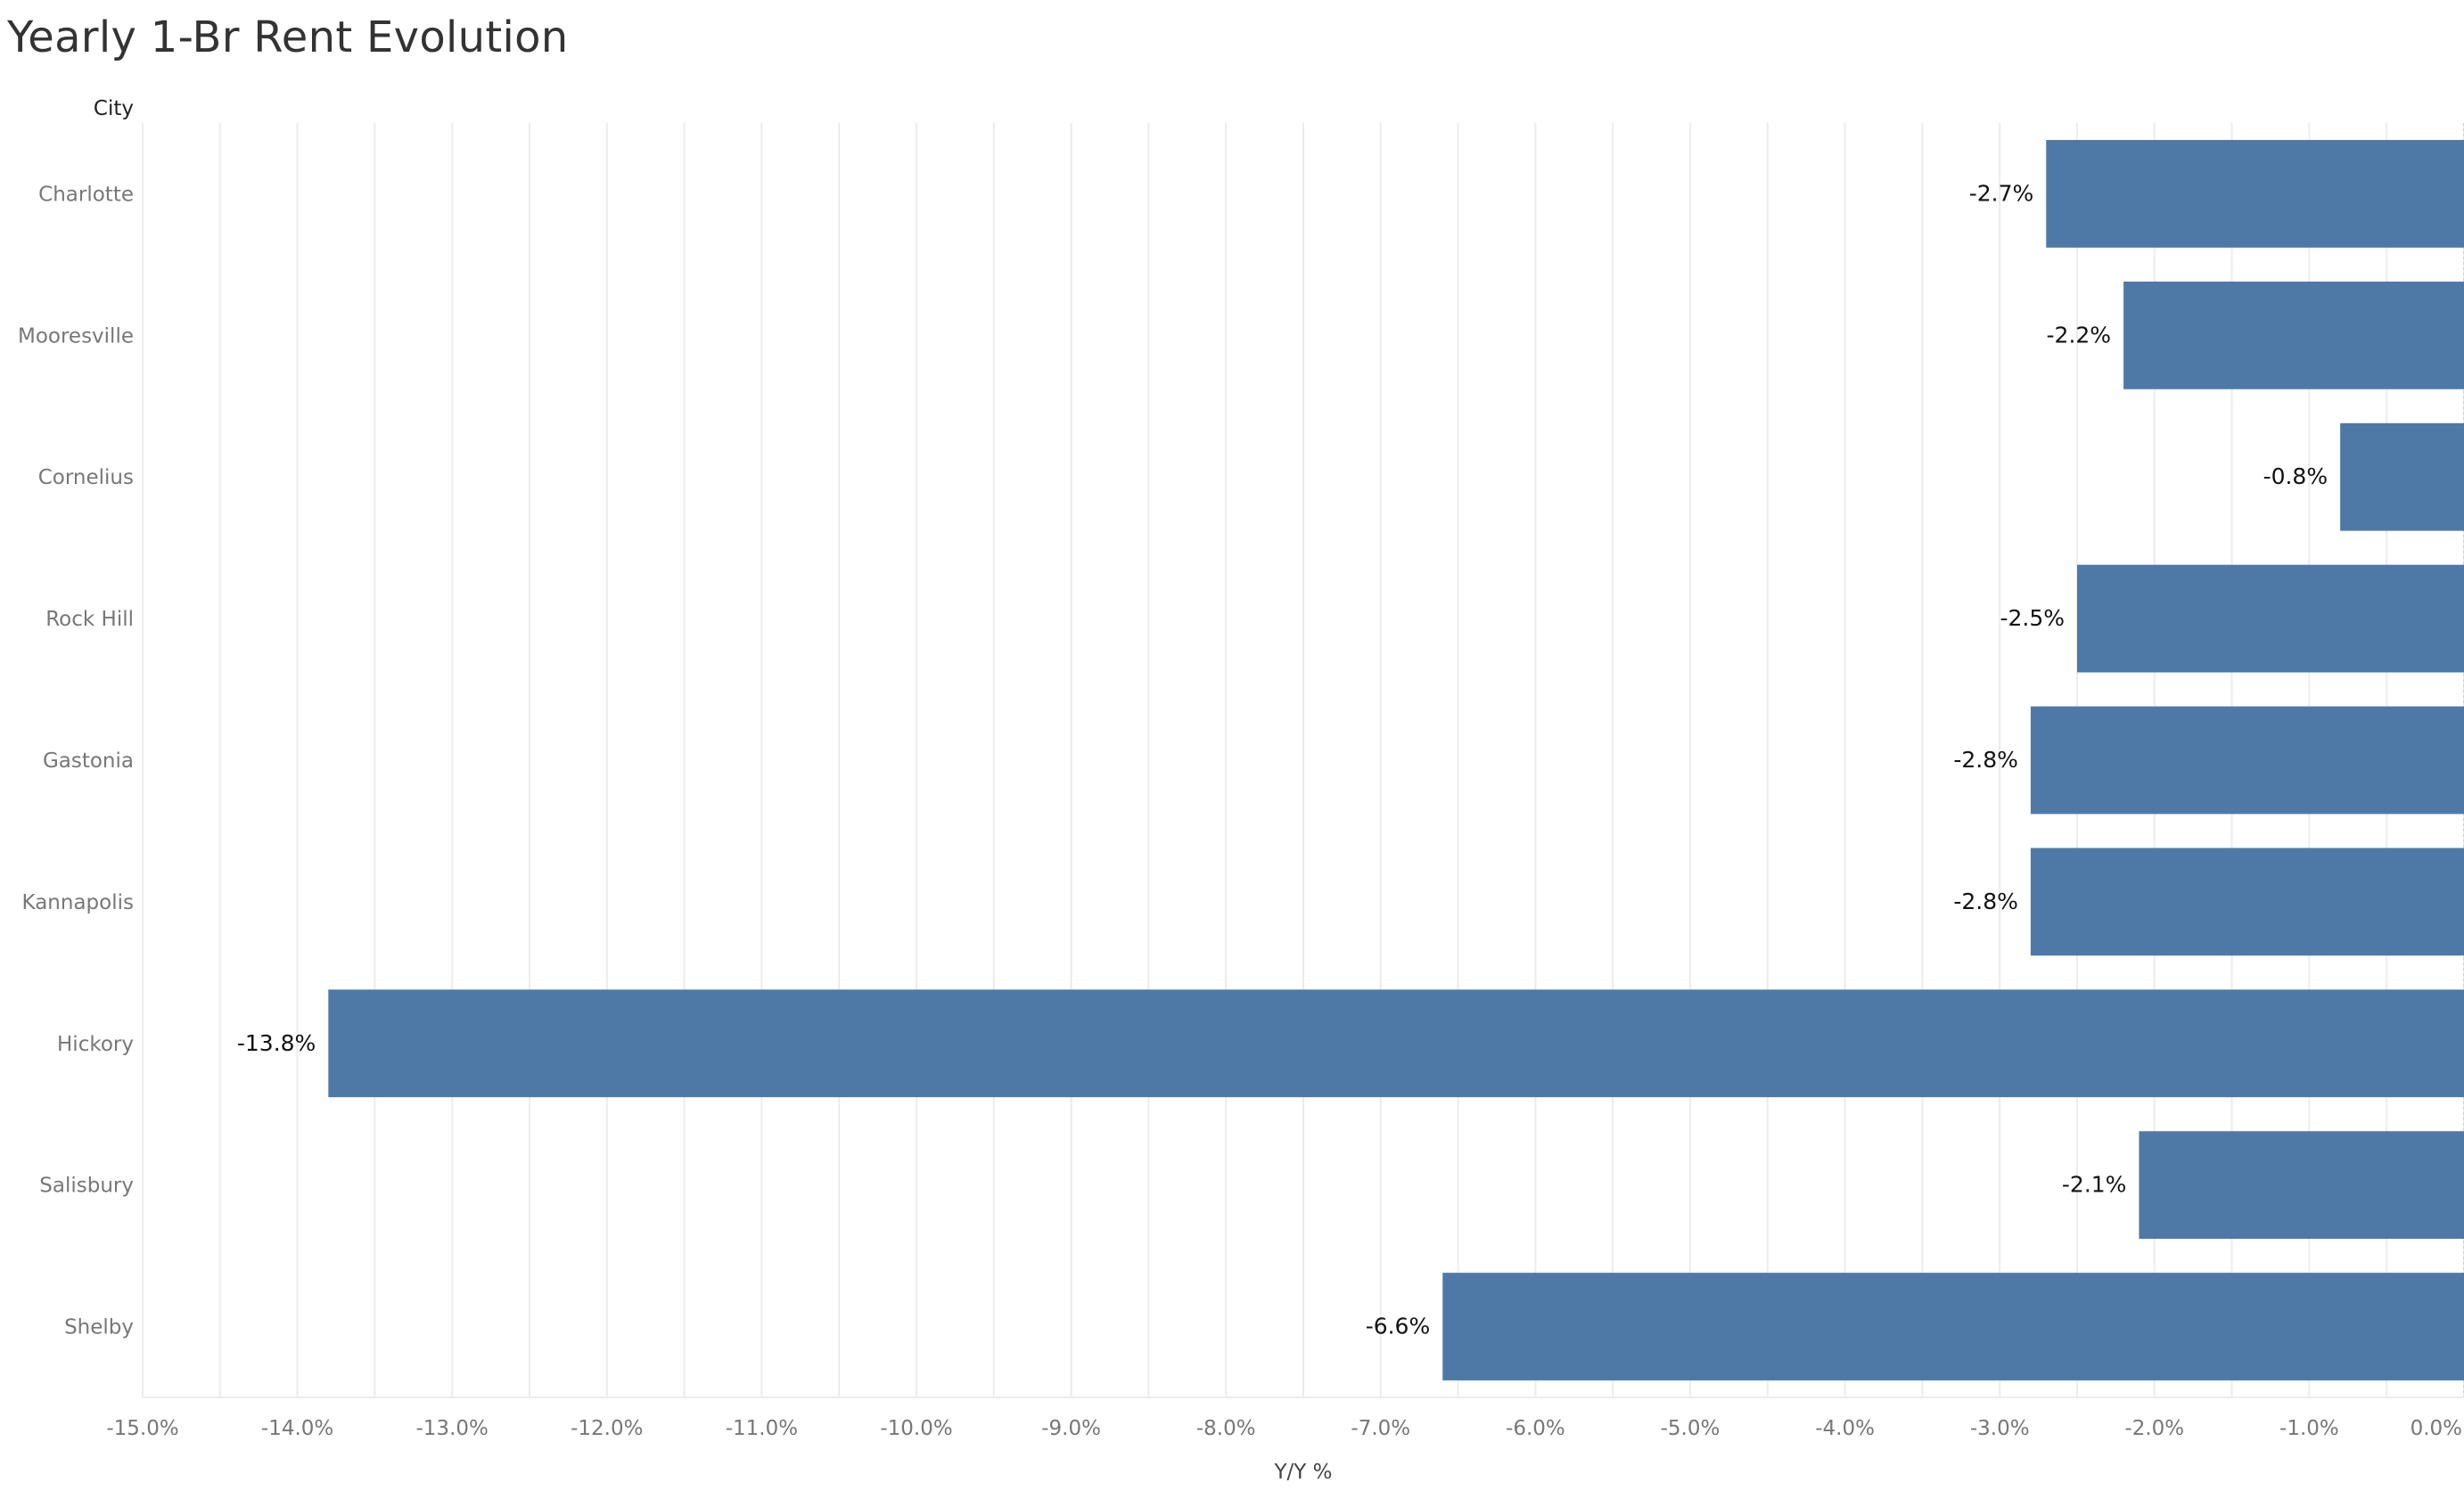  What do you see at coordinates (1302, 1472) in the screenshot?
I see `x-axis-title: Y/Y %` at bounding box center [1302, 1472].